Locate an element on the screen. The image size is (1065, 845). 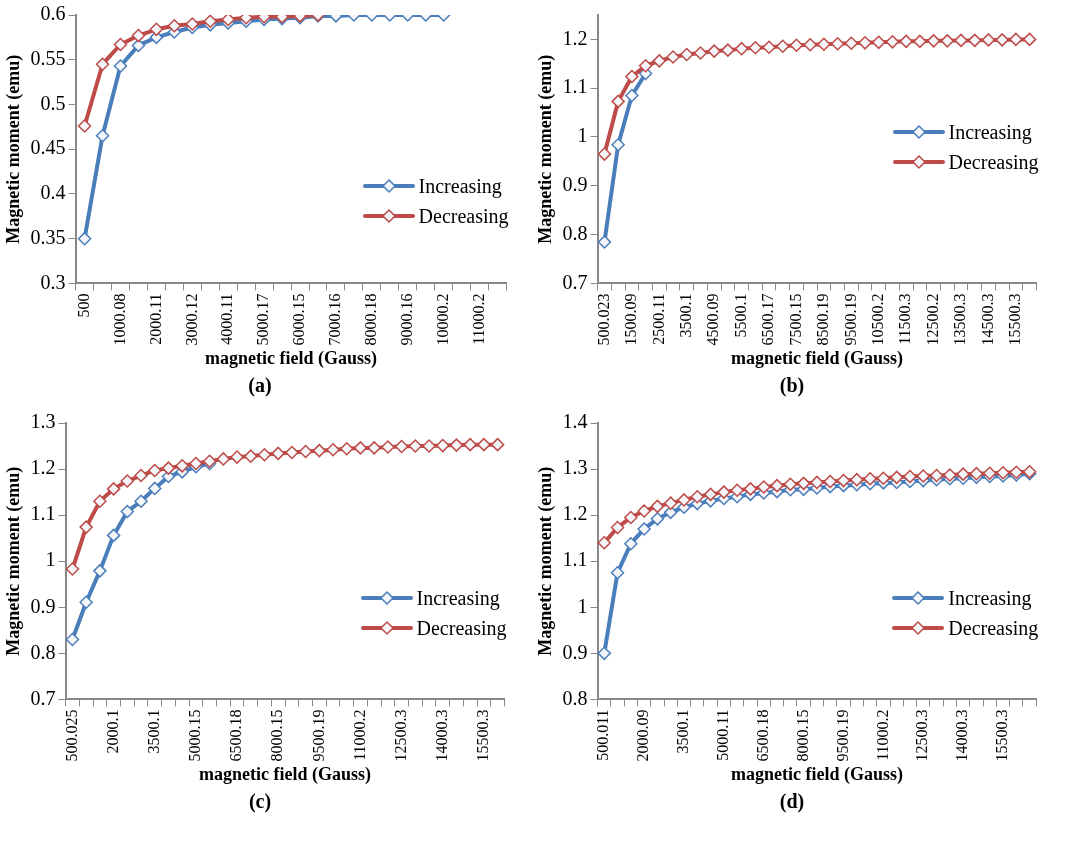
x-tick-label: 500.023 is located at coordinates (603, 319).